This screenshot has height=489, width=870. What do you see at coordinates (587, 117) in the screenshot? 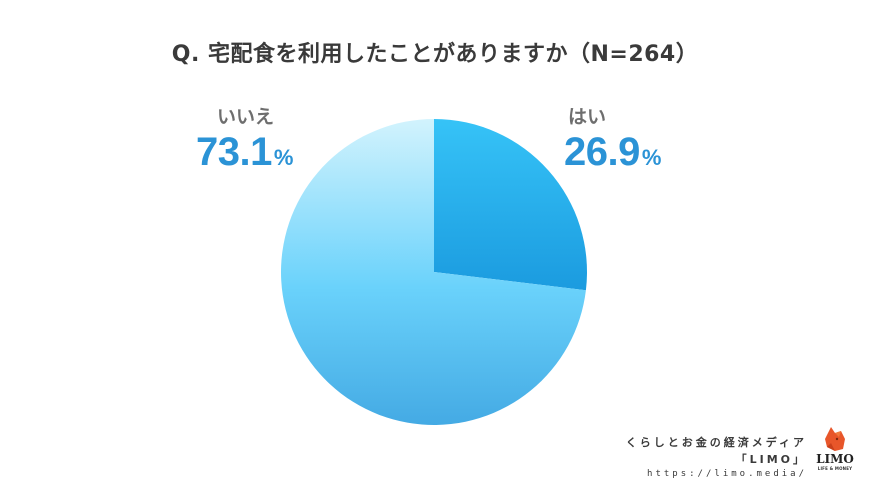
I see `label-yes: はい` at bounding box center [587, 117].